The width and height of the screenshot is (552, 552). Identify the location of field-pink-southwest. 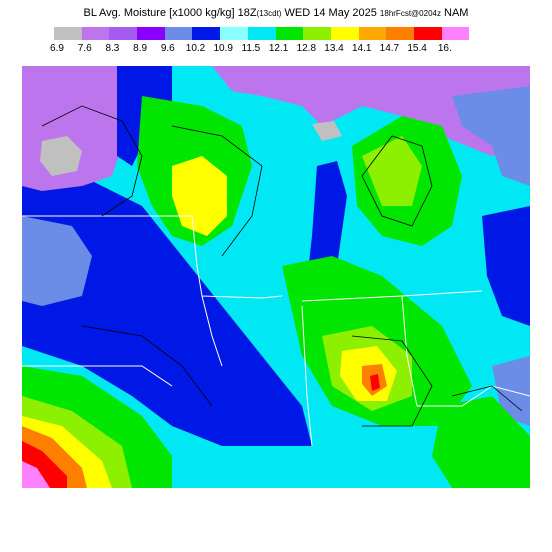
(36, 474).